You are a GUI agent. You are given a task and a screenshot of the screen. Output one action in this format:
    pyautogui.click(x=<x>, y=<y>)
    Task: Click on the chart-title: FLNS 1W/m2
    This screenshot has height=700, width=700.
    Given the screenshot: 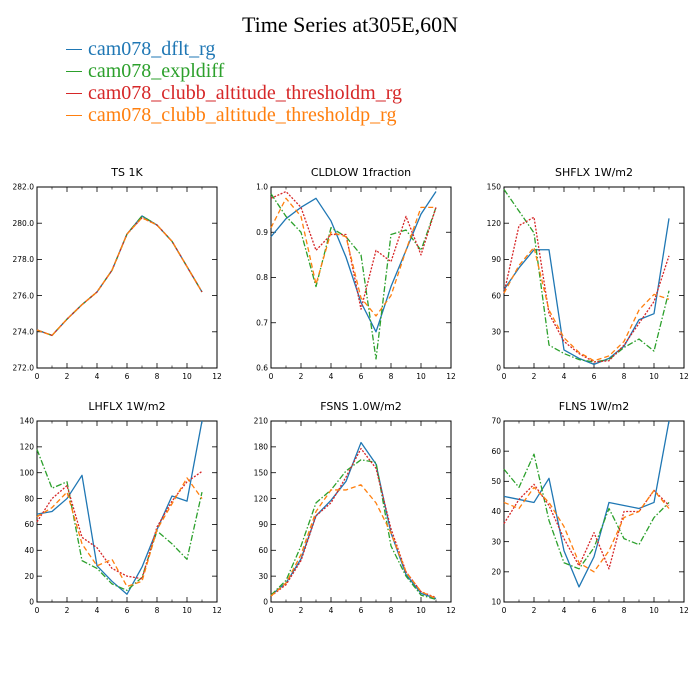 What is the action you would take?
    pyautogui.click(x=594, y=406)
    